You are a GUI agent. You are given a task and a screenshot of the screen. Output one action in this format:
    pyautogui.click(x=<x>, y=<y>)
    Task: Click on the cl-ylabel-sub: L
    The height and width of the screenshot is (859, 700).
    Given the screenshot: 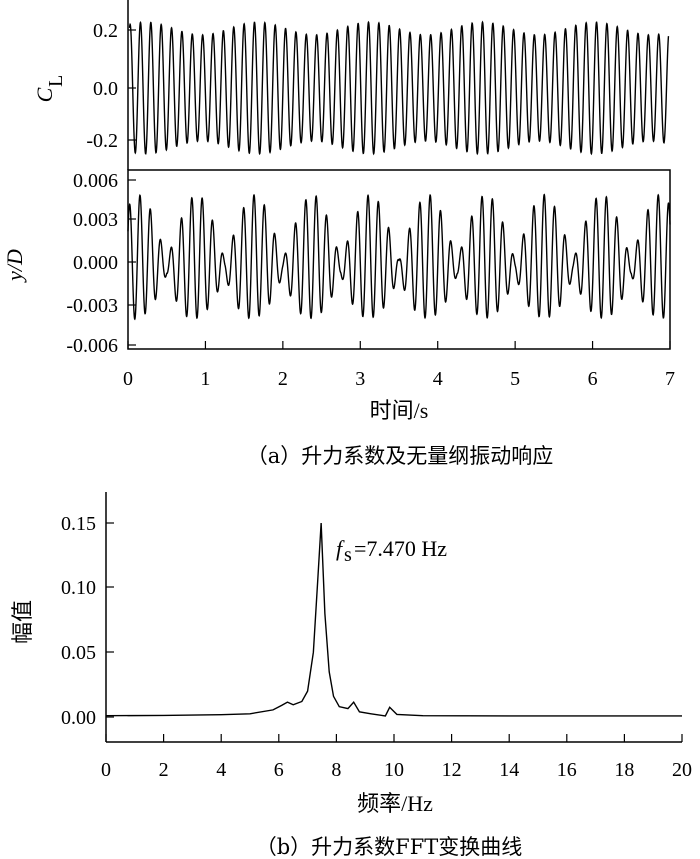 What is the action you would take?
    pyautogui.click(x=56, y=81)
    